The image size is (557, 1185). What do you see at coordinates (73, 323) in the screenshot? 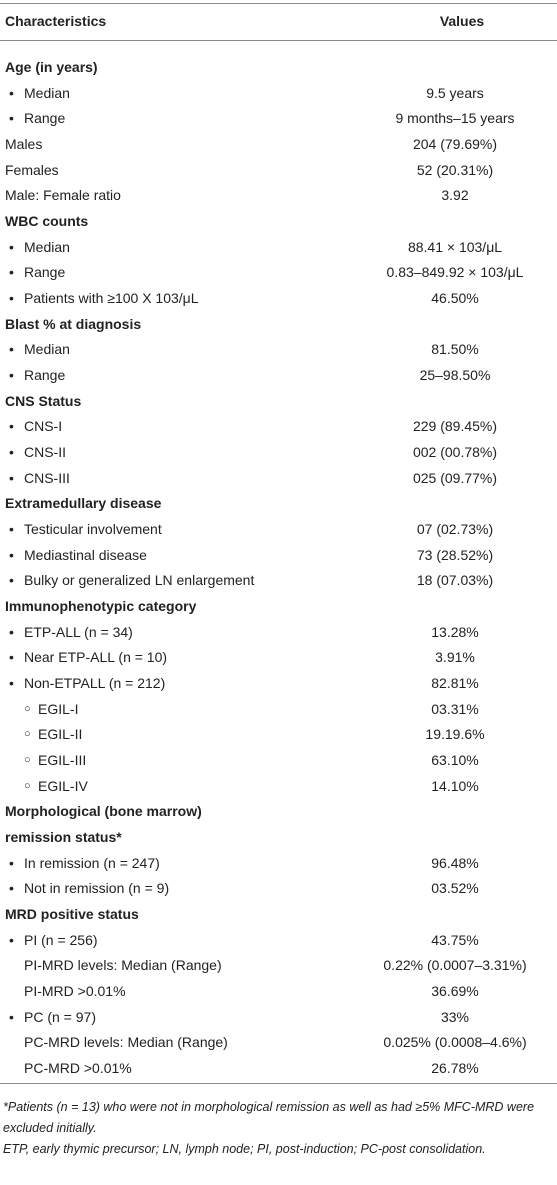
I see `section-heading: Blast % at diagnosis` at bounding box center [73, 323].